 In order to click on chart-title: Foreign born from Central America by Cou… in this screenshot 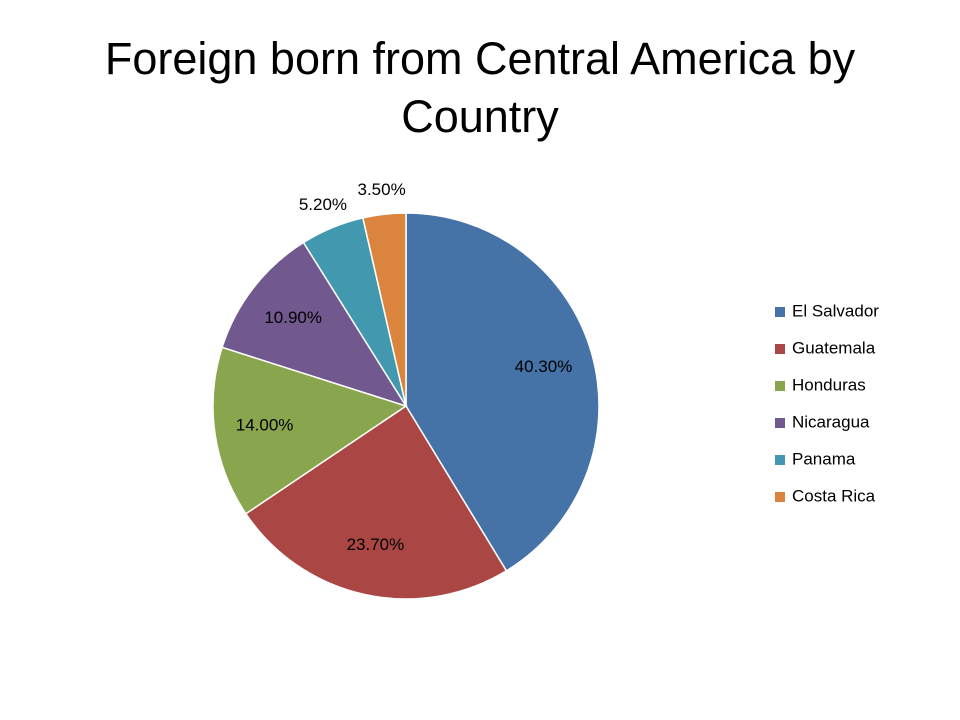, I will do `click(480, 87)`.